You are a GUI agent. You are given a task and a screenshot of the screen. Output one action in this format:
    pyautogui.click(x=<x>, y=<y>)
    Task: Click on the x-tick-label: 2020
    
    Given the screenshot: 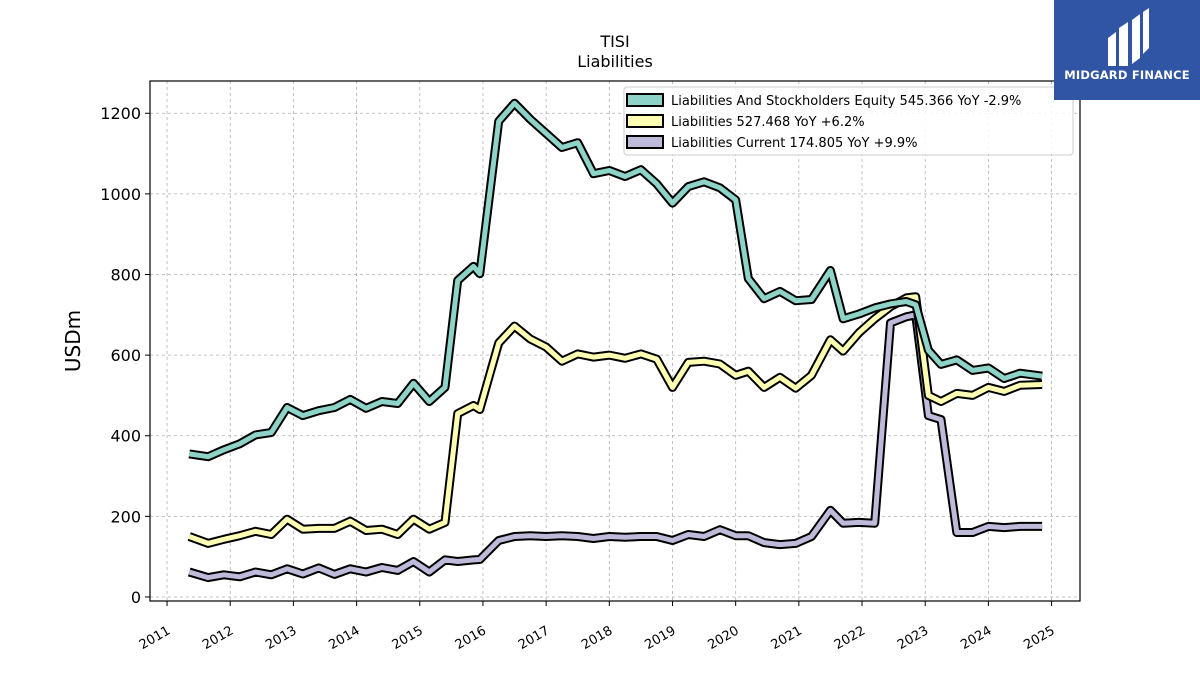 What is the action you would take?
    pyautogui.click(x=724, y=638)
    